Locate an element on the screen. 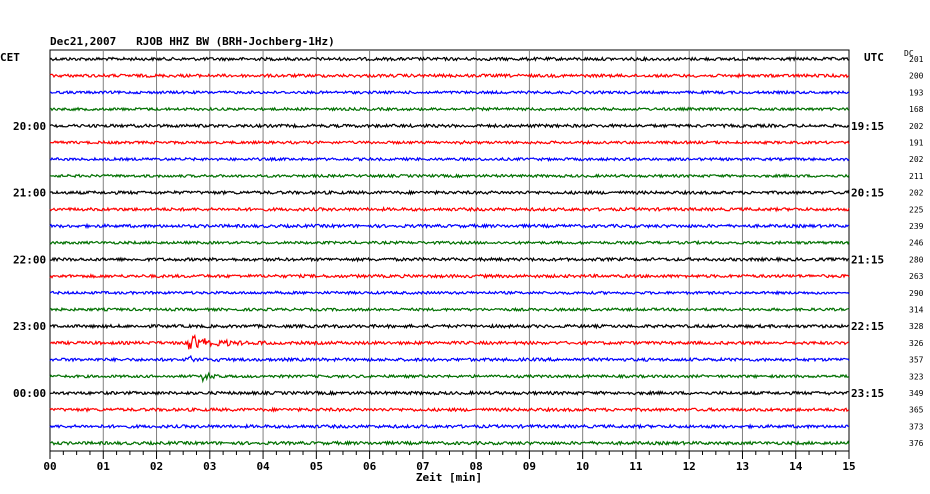 Image resolution: width=930 pixels, height=494 pixels. dc-value: 239 is located at coordinates (916, 226).